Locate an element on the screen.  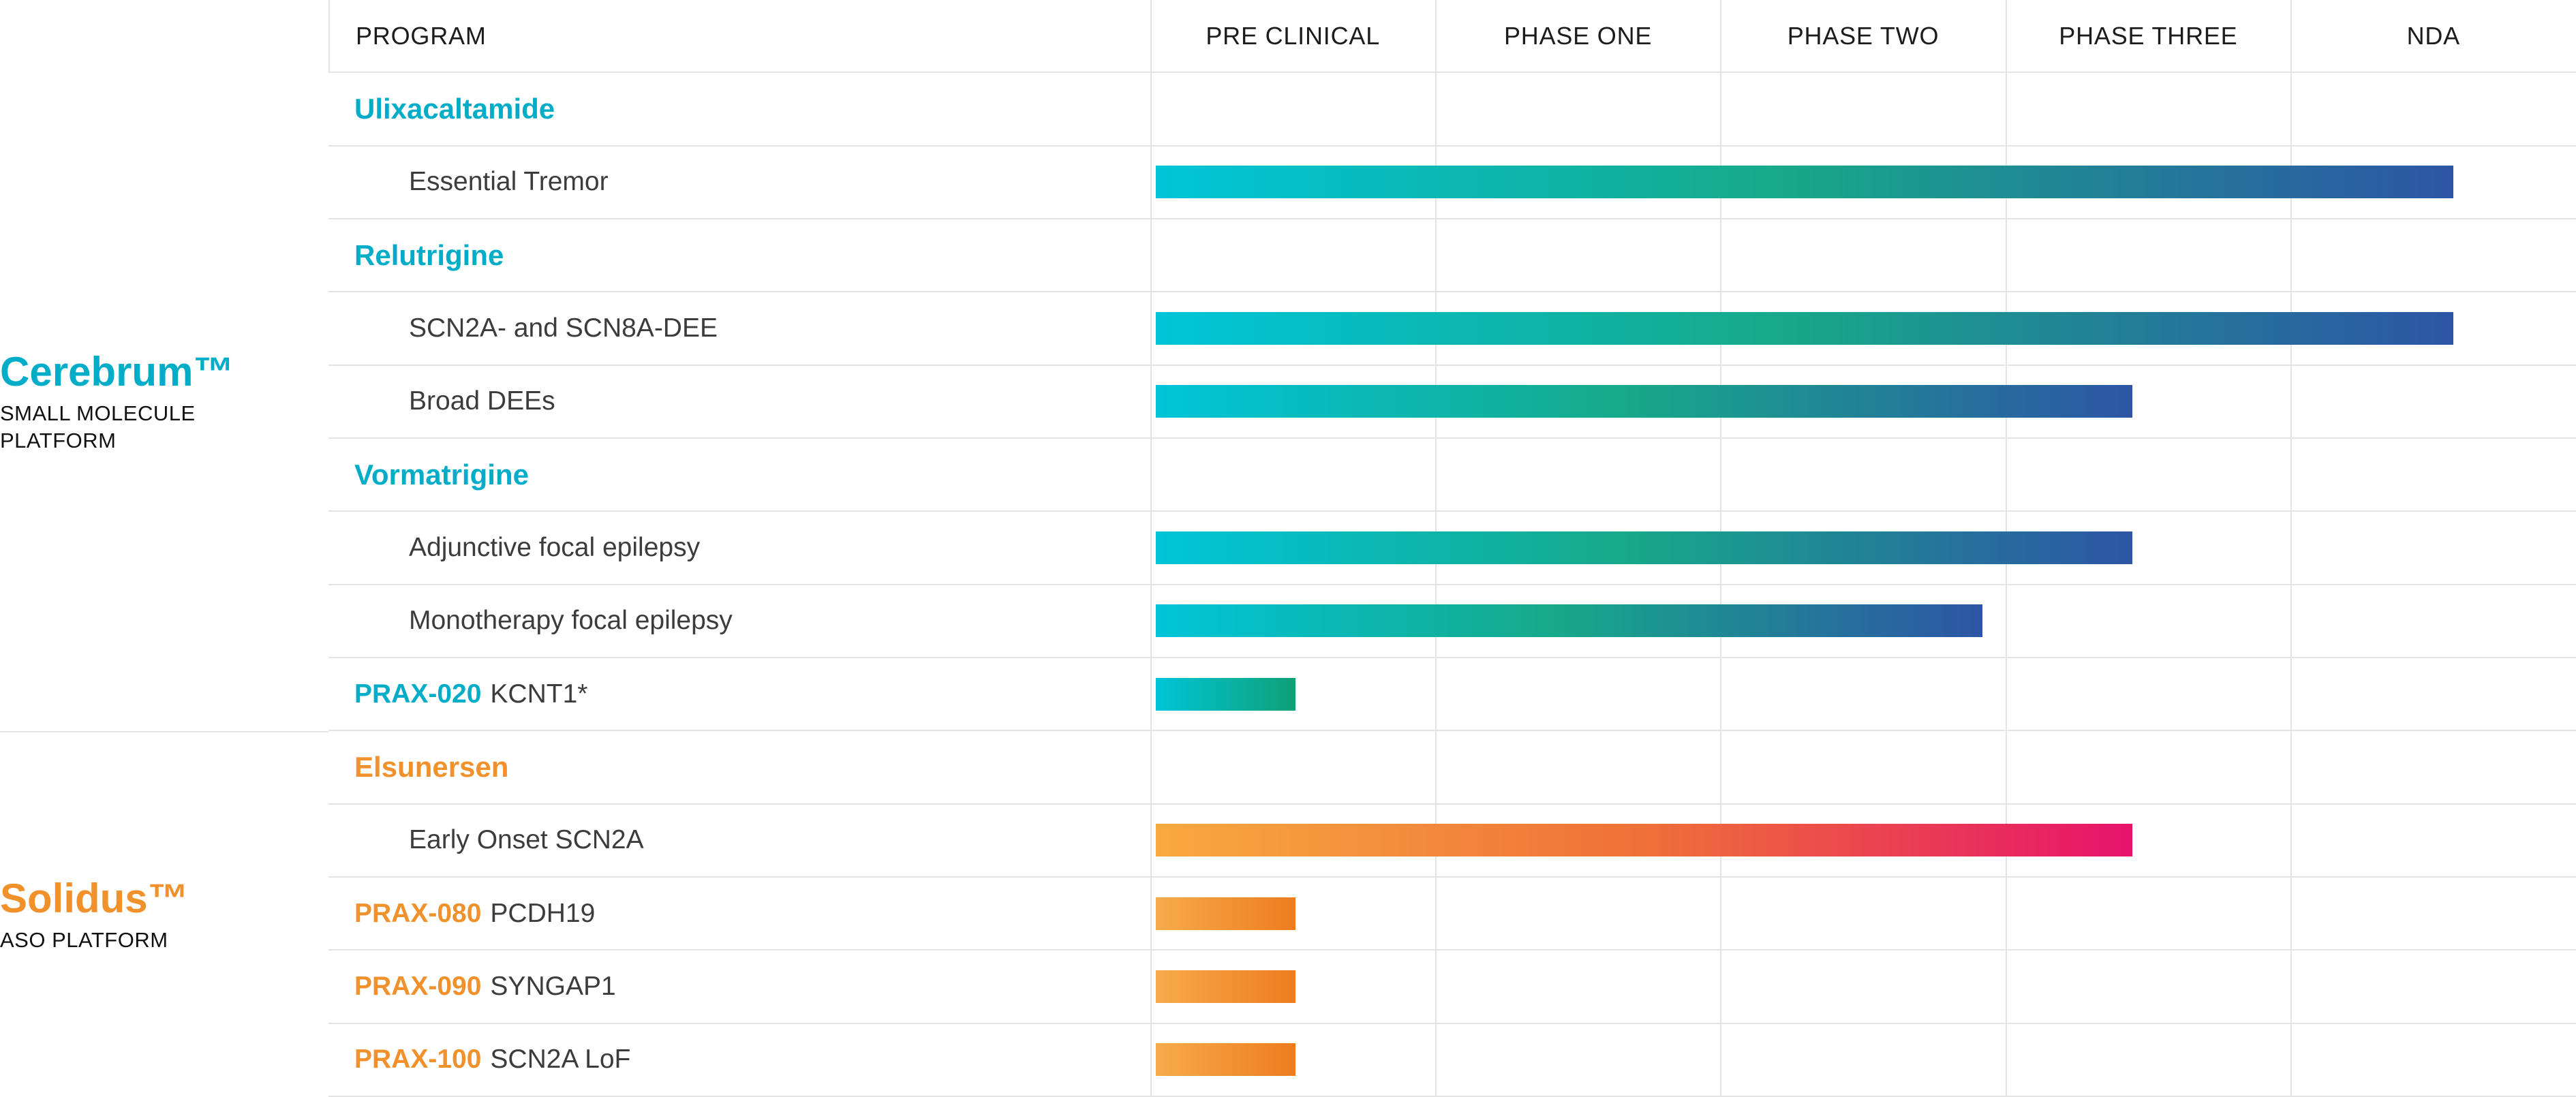
indication-label: Early Onset SCN2A is located at coordinates (526, 840).